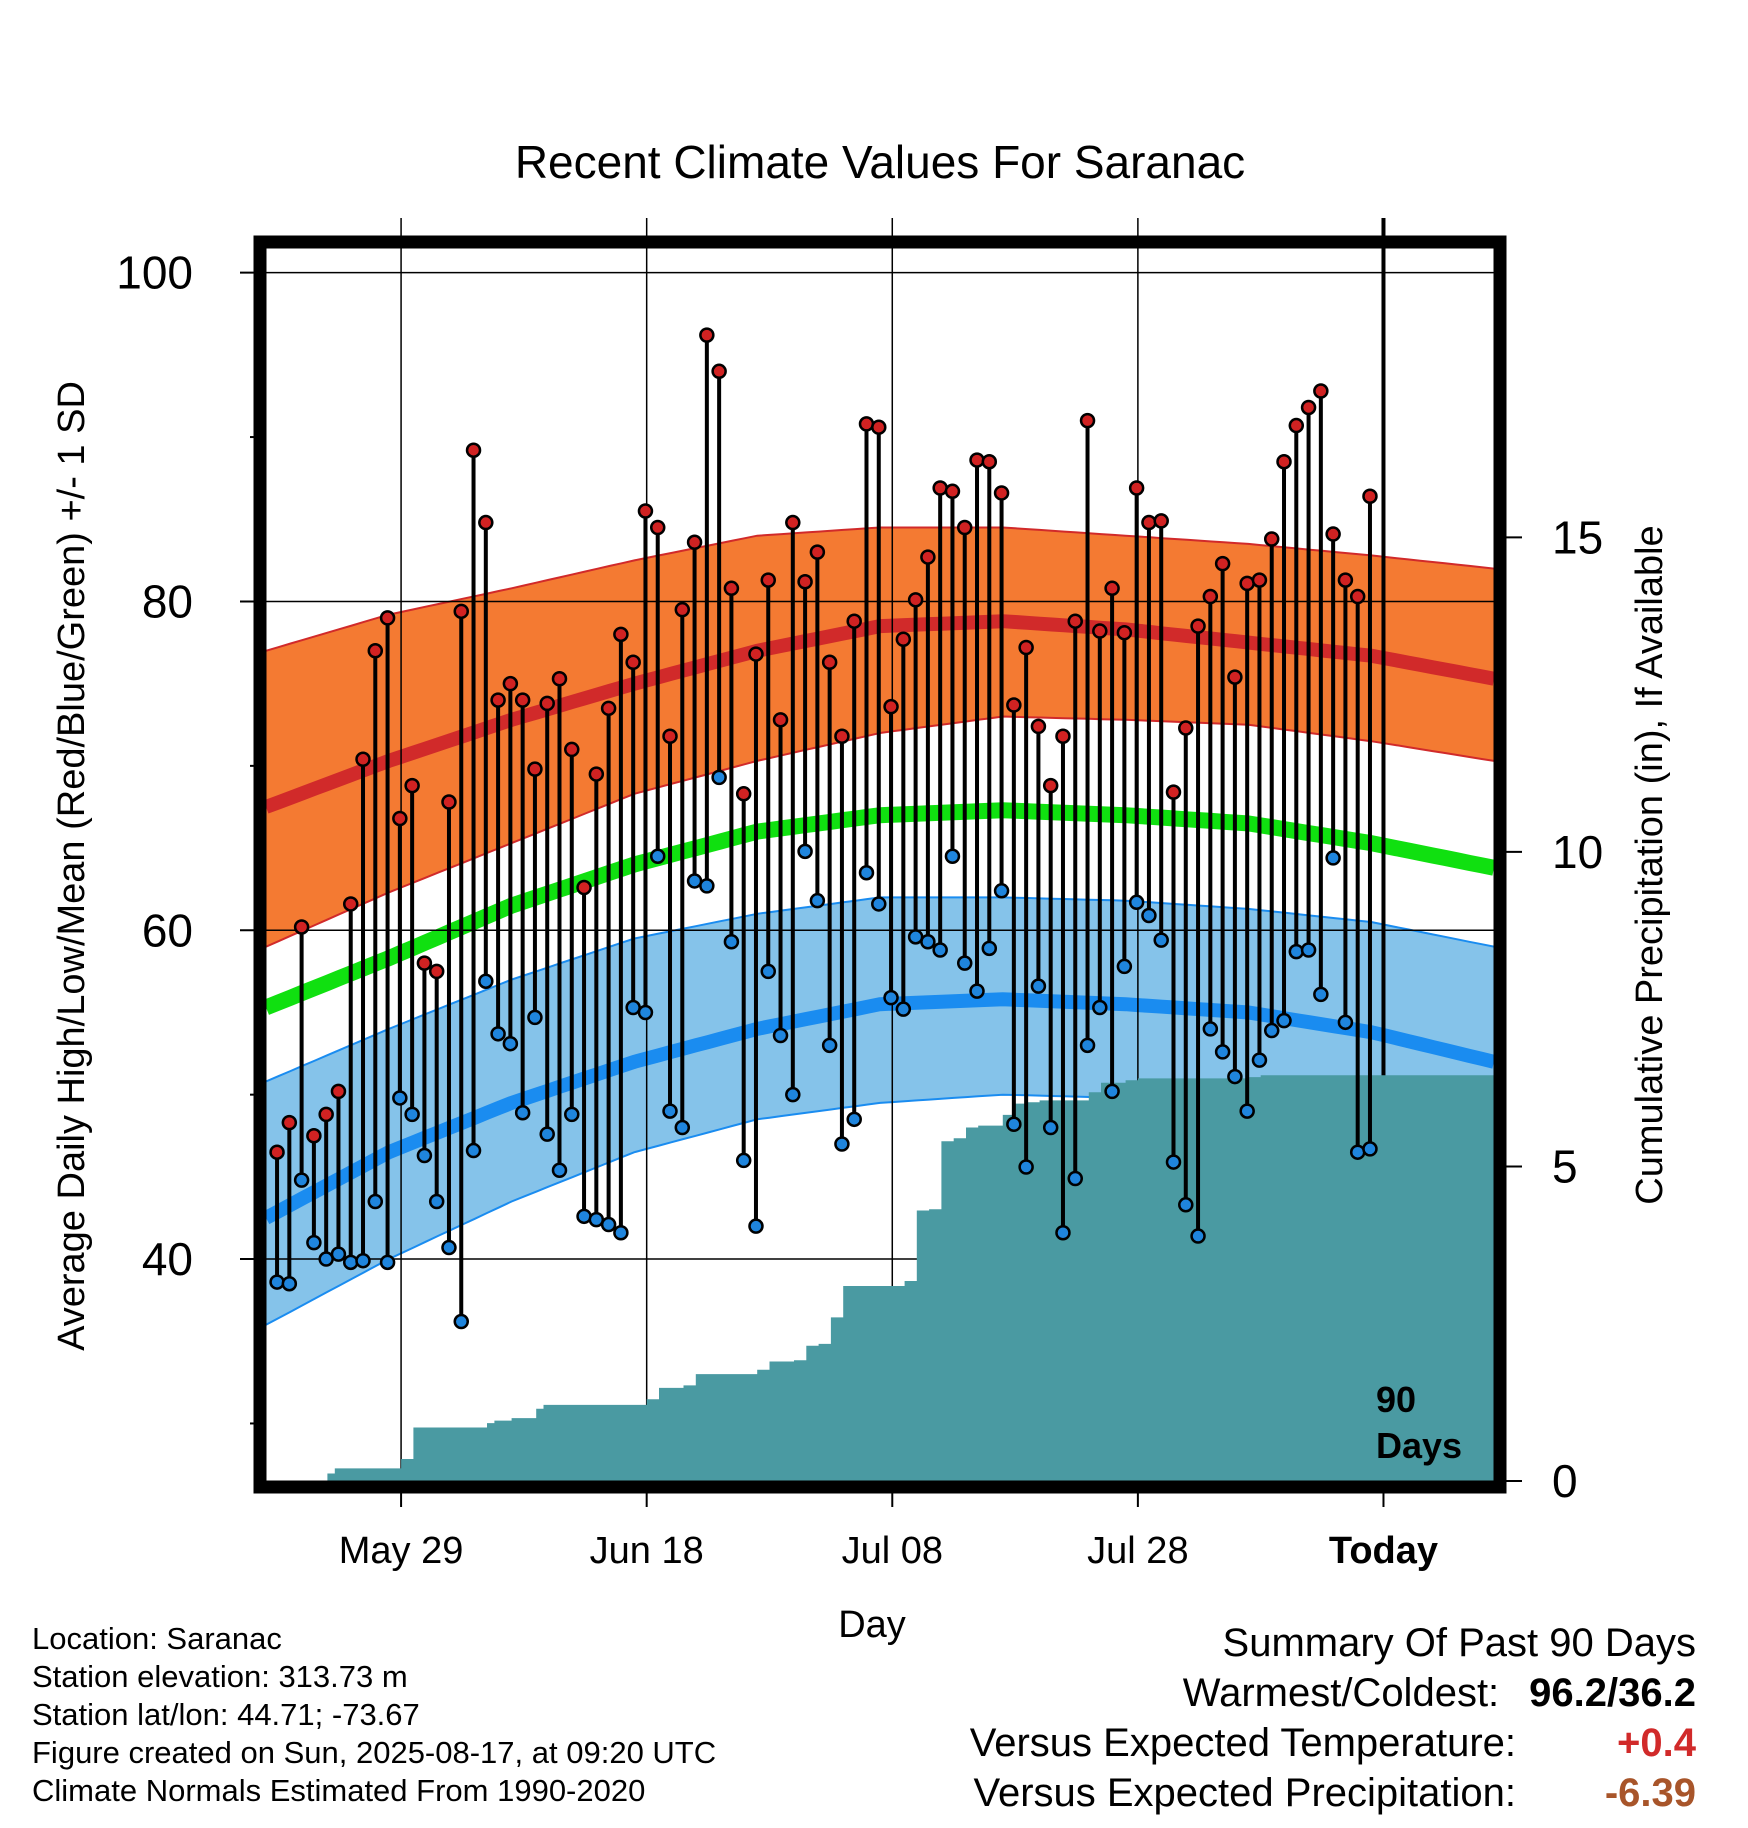  I want to click on summary-temp: Versus Expected Temperature: +0.4, so click(1333, 1743).